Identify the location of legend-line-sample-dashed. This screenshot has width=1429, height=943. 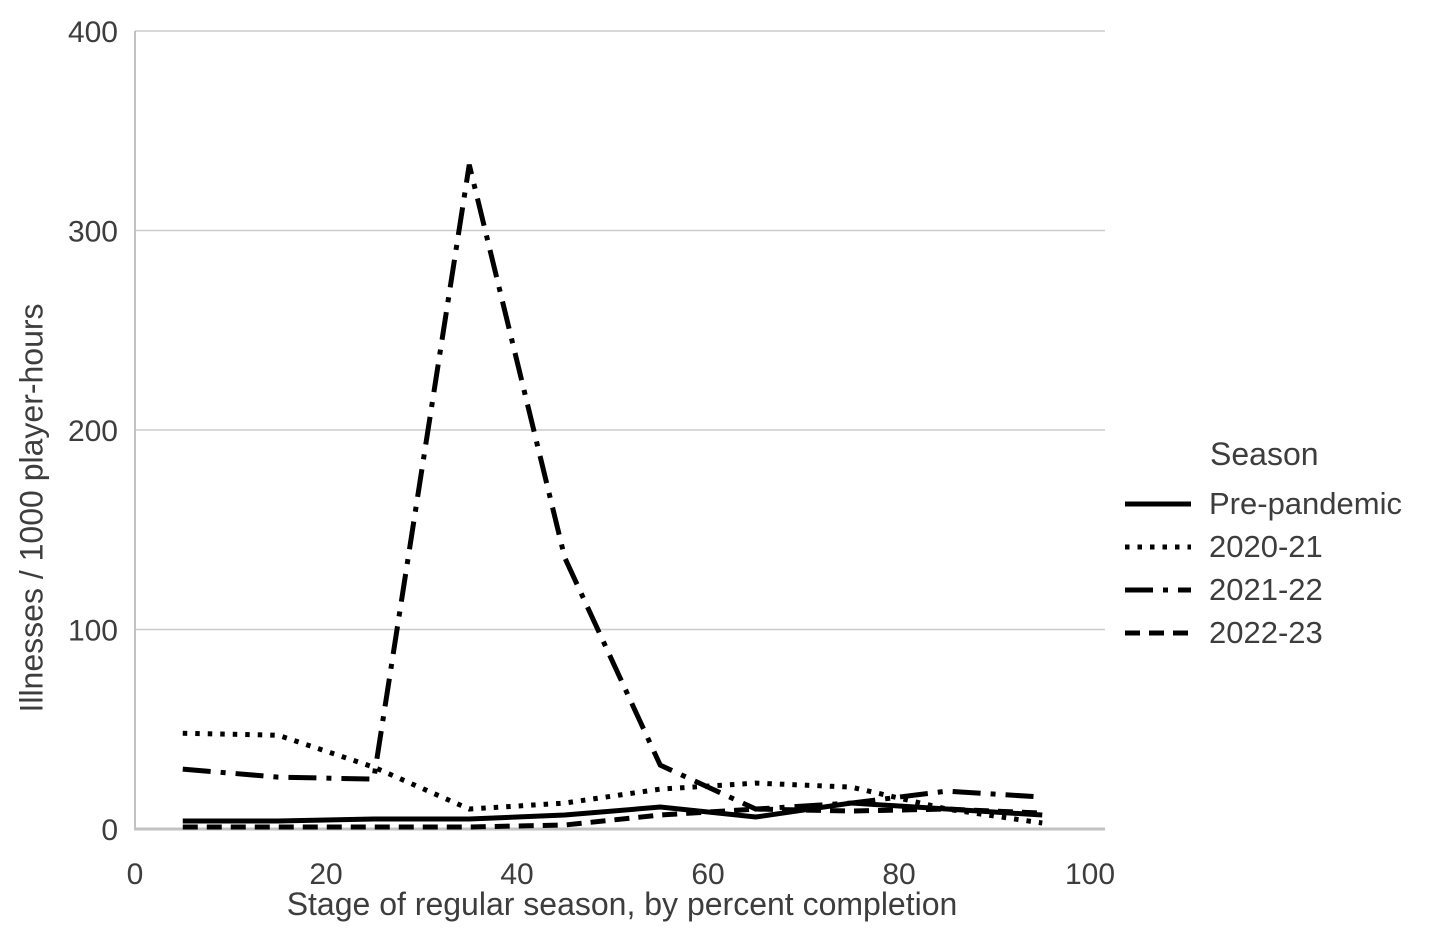
(1158, 632).